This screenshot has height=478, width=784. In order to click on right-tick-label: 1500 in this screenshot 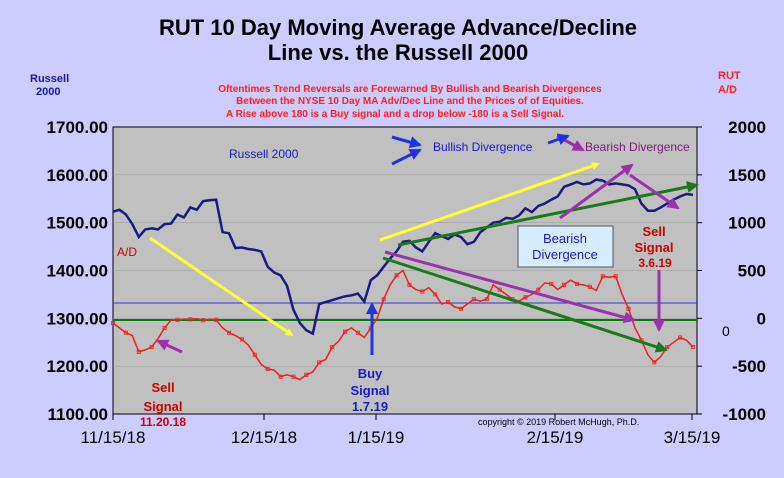, I will do `click(747, 175)`.